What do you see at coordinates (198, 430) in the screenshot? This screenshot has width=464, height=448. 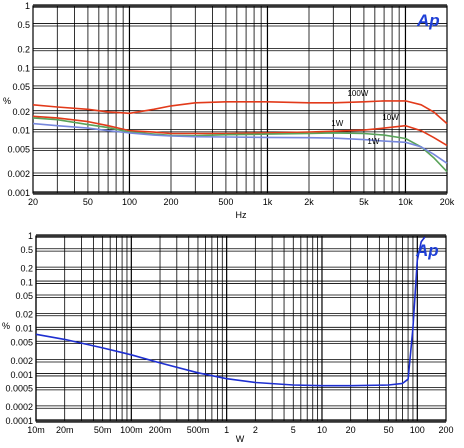 I see `x-tick-label: 500m` at bounding box center [198, 430].